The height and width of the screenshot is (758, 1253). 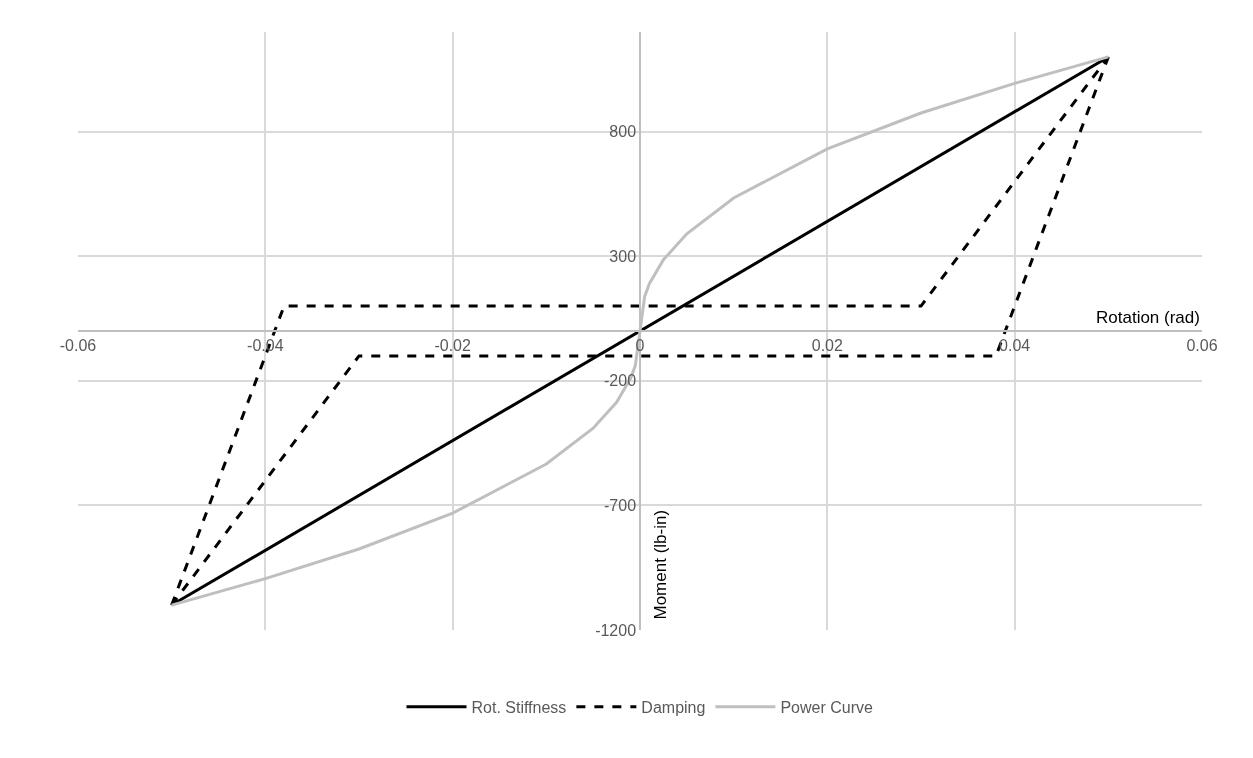 I want to click on y-tick-label: -700, so click(x=620, y=506).